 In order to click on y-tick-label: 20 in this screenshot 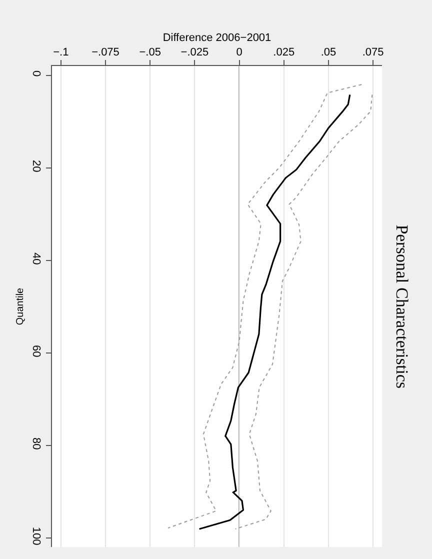, I will do `click(36, 166)`.